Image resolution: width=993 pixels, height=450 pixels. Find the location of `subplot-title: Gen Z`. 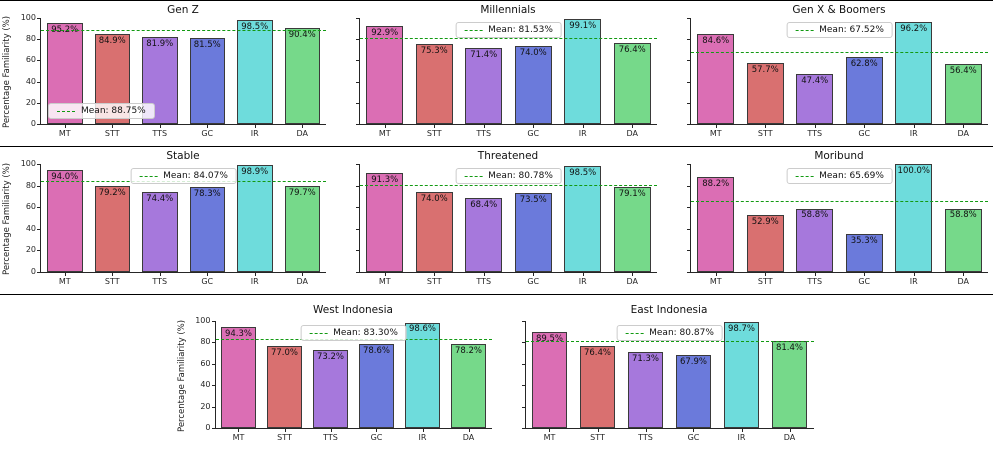

subplot-title: Gen Z is located at coordinates (183, 10).